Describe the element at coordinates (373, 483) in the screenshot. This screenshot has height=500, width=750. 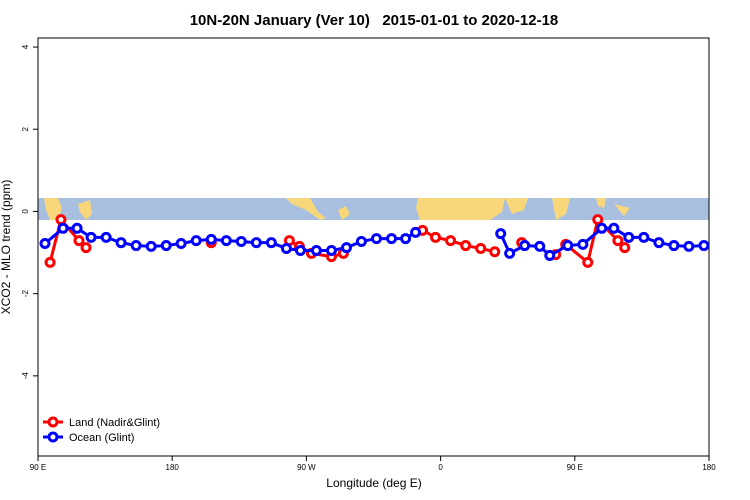
I see `x-axis-label: Longitude (deg E)` at that location.